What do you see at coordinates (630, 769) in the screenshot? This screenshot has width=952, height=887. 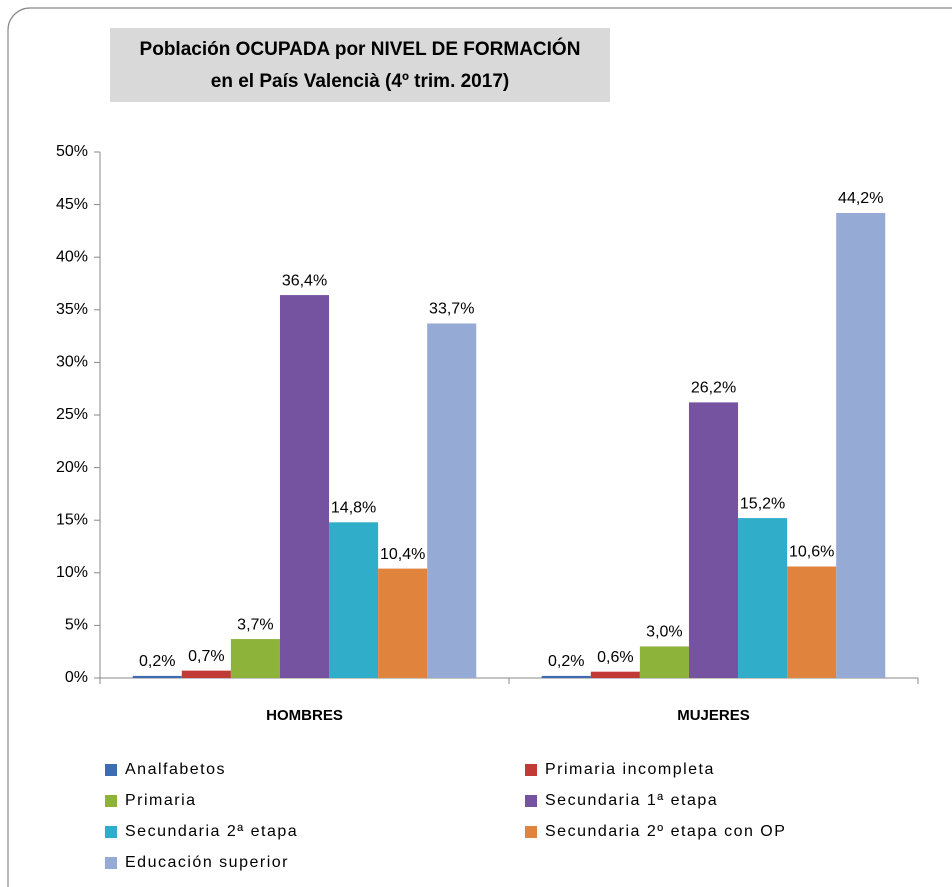 I see `legend-label: Primaria incompleta` at bounding box center [630, 769].